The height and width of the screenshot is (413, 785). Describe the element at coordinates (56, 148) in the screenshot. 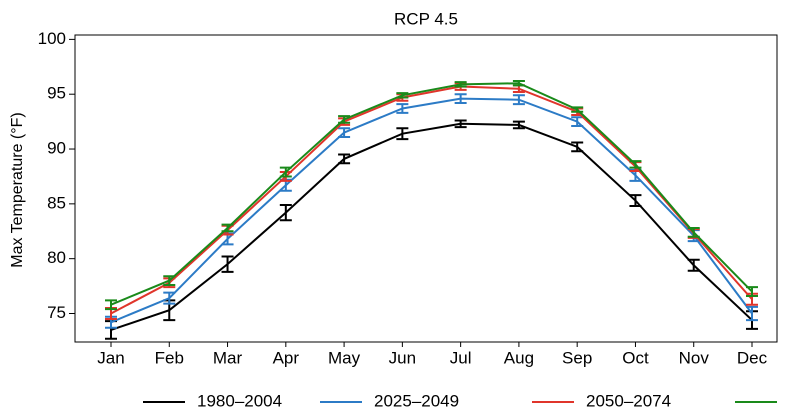

I see `y-tick-label: 90` at that location.